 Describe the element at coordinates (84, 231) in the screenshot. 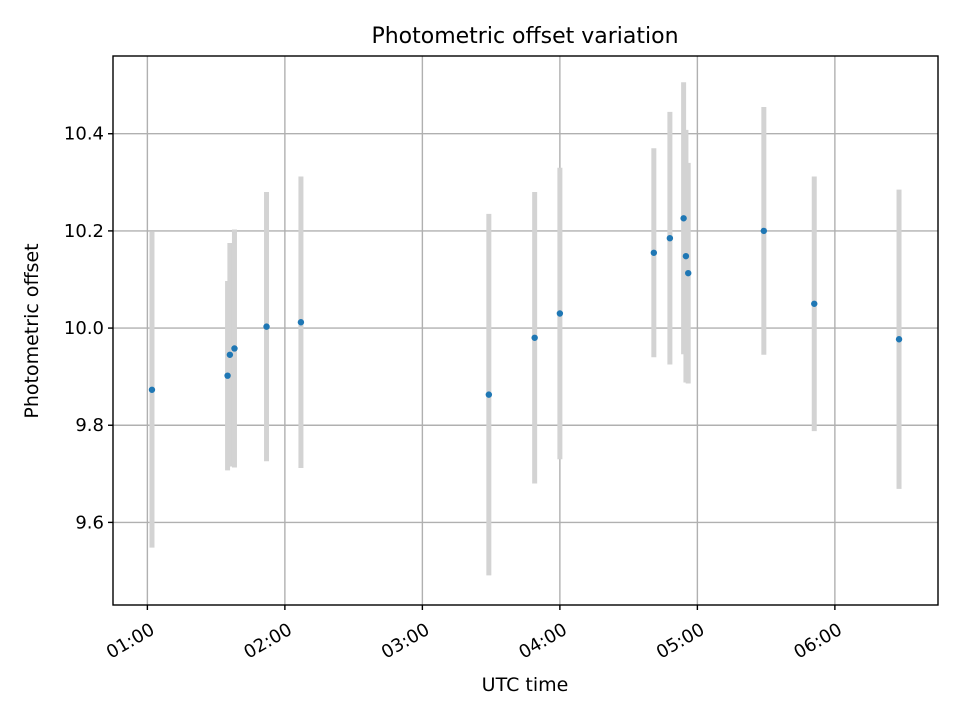

I see `y-tick-label: 10.2` at that location.